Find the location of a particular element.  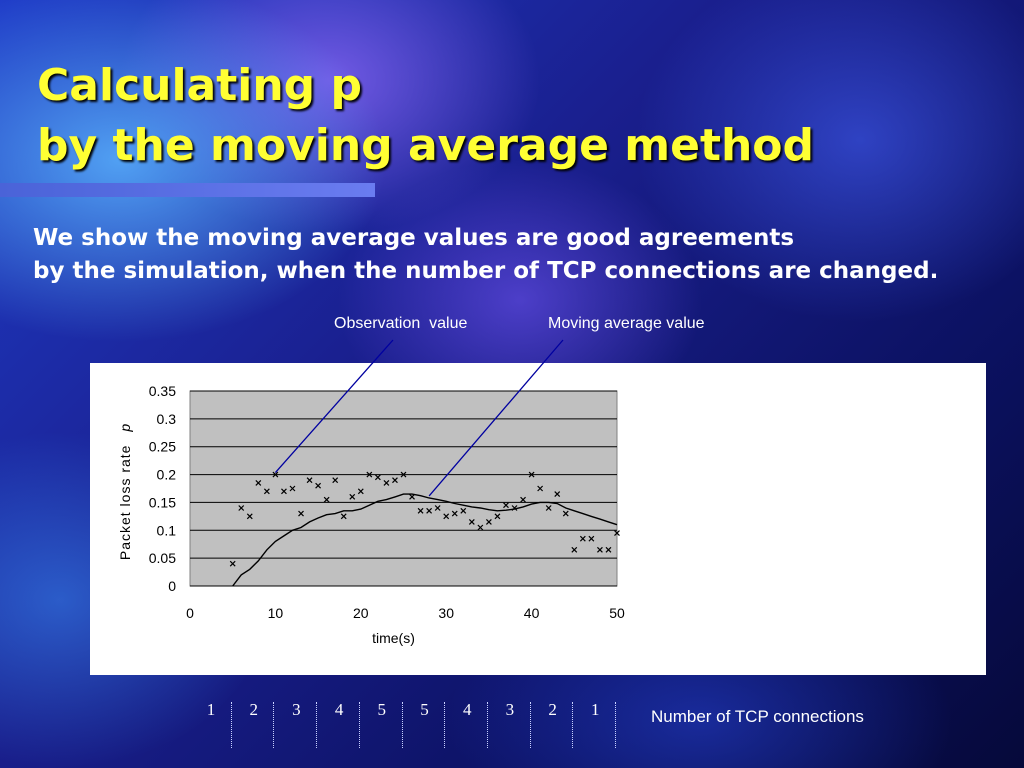

y-tick-label: 0.25 is located at coordinates (162, 447).